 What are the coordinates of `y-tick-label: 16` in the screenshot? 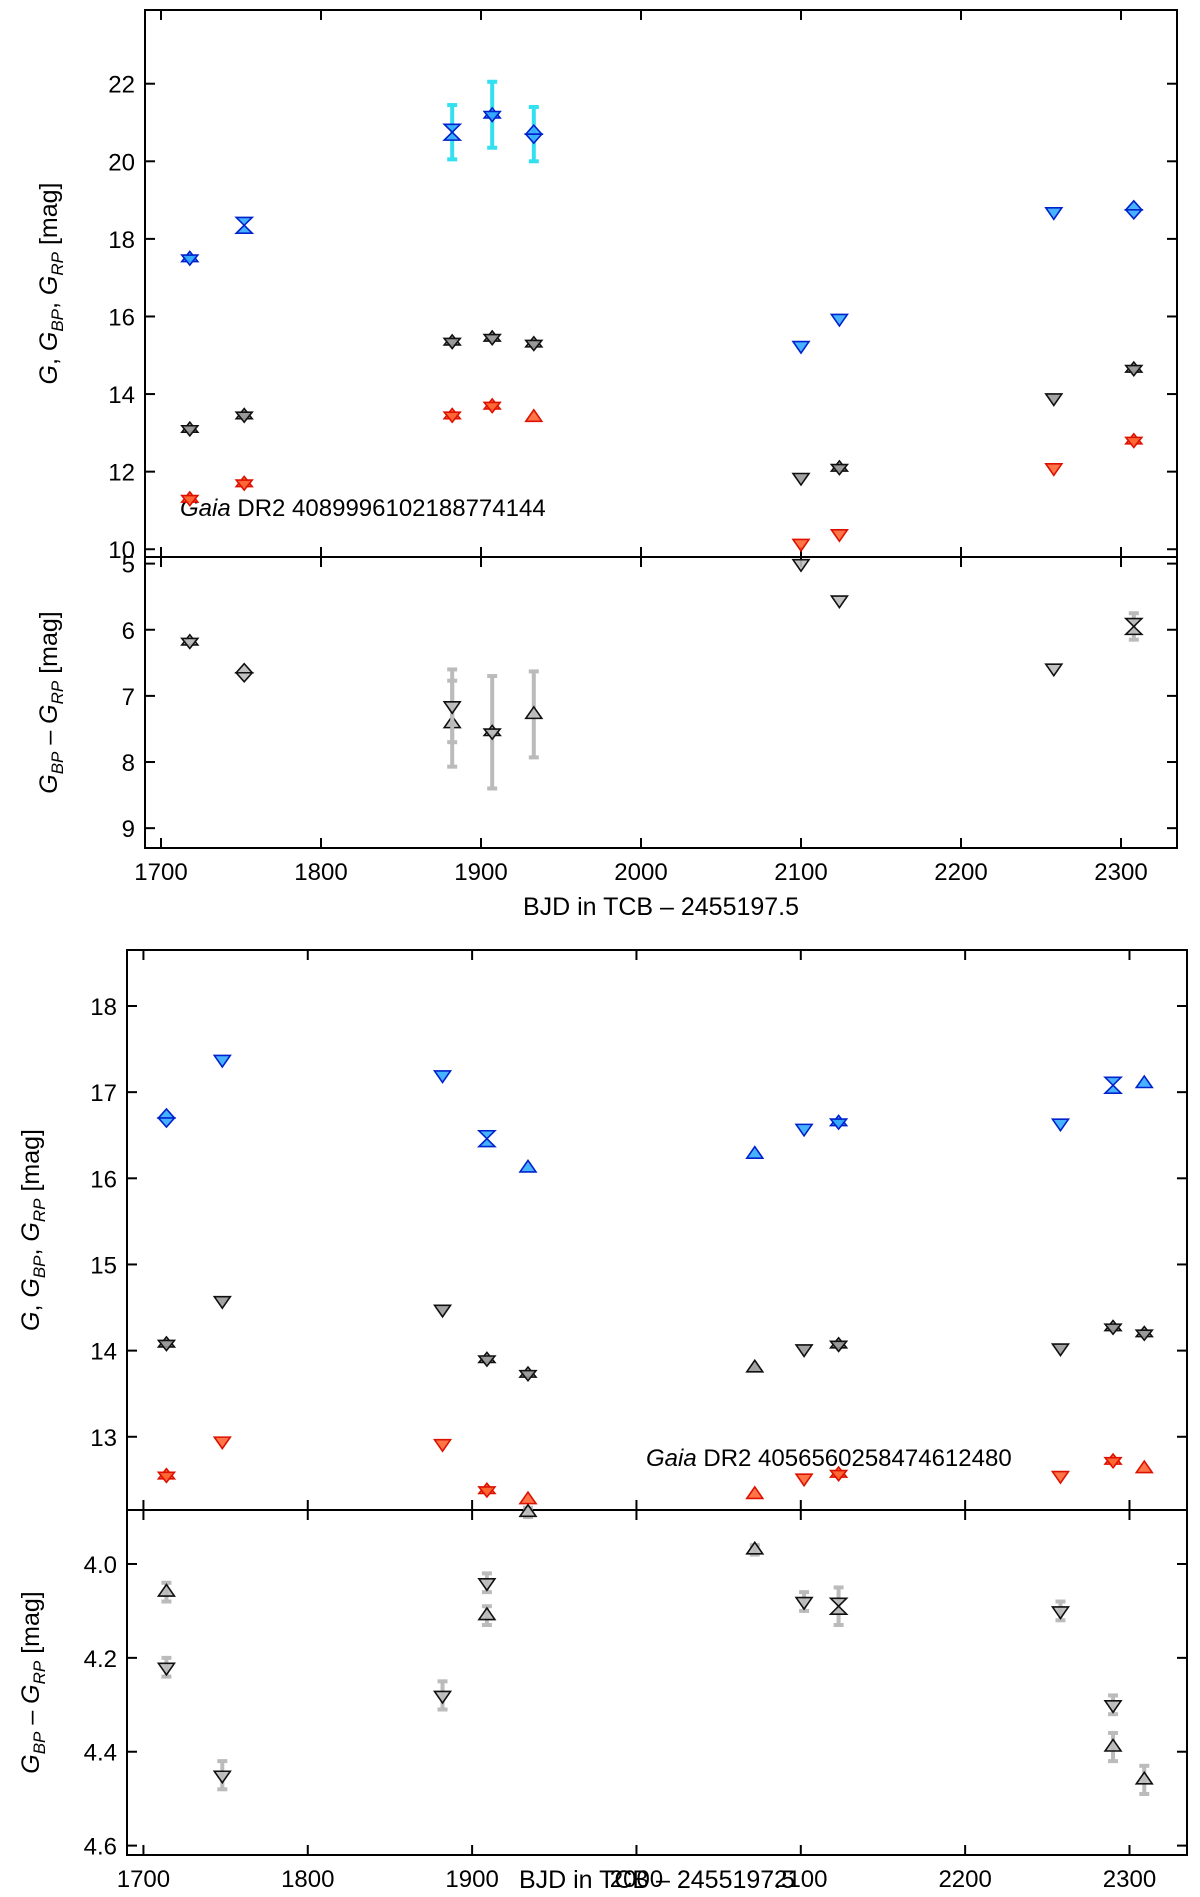 It's located at (103, 1179).